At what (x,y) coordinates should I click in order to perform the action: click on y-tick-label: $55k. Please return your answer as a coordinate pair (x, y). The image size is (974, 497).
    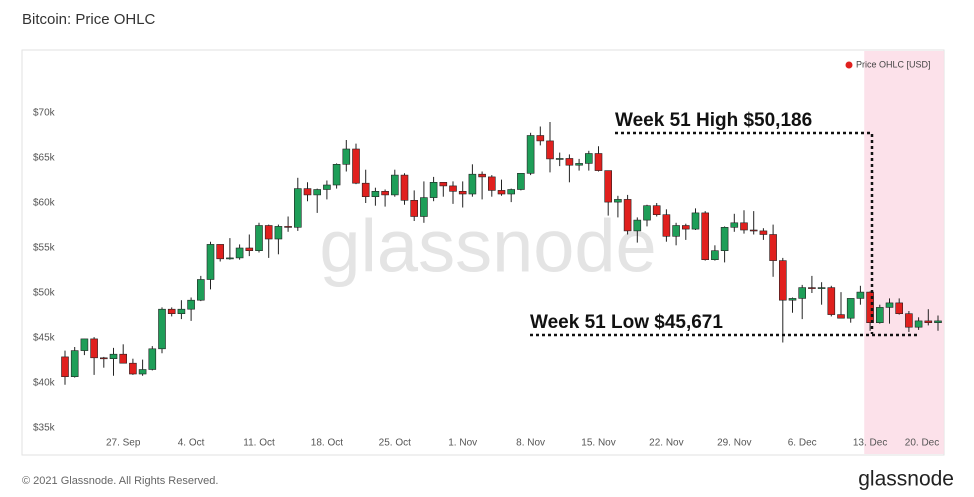
    Looking at the image, I should click on (44, 248).